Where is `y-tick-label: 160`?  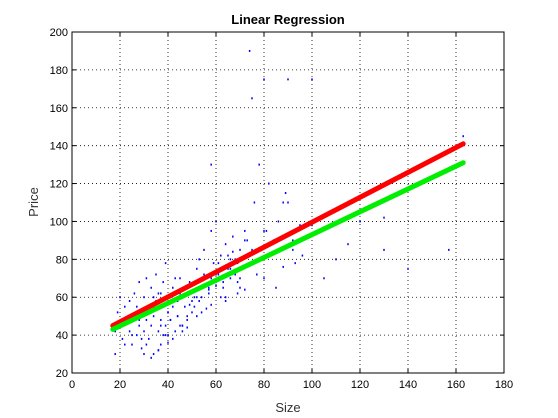 y-tick-label: 160 is located at coordinates (59, 109).